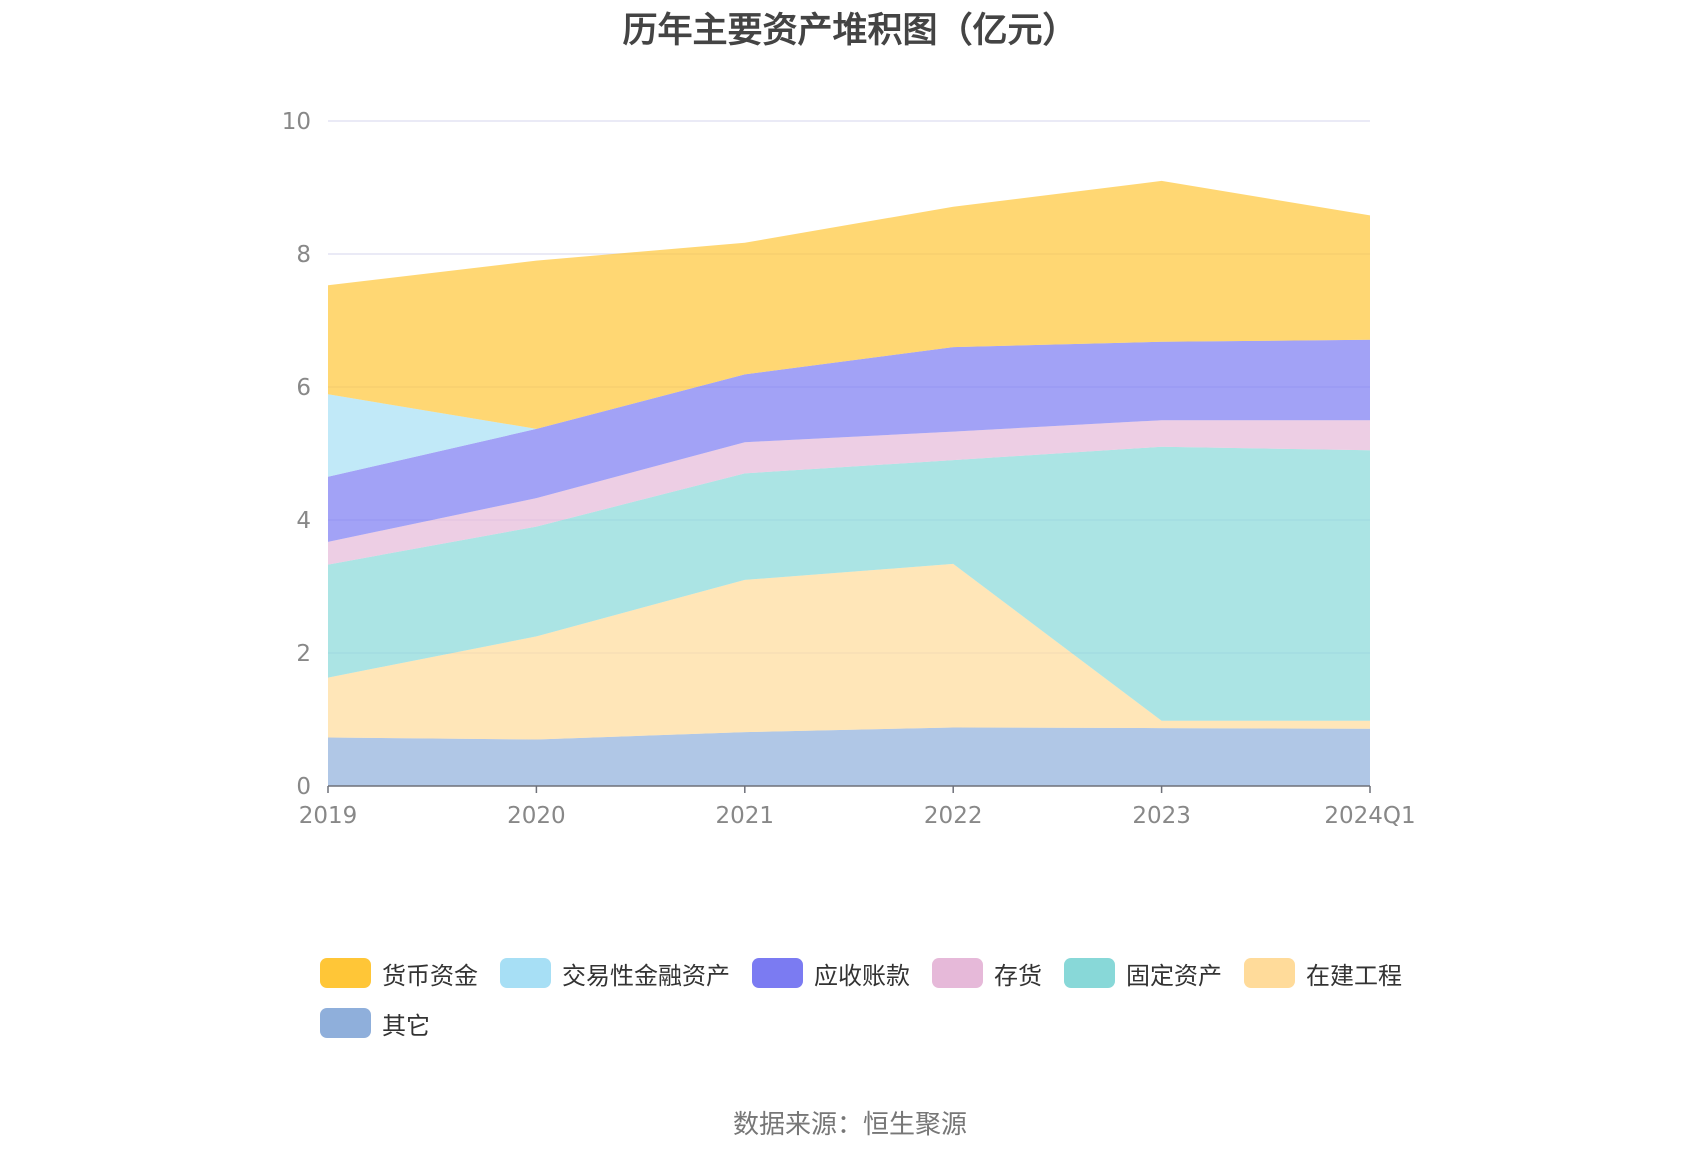  I want to click on legend-item: 存货, so click(987, 973).